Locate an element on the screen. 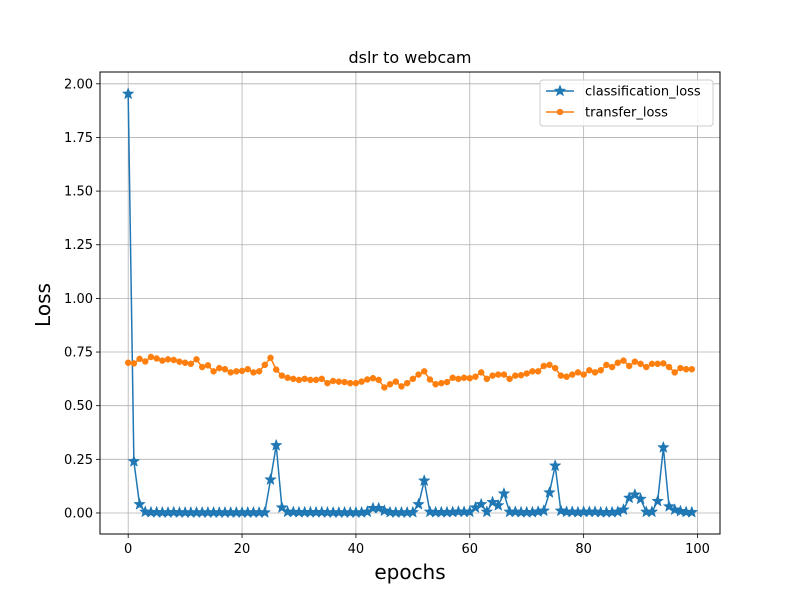  x-tick-label: 20 is located at coordinates (242, 549).